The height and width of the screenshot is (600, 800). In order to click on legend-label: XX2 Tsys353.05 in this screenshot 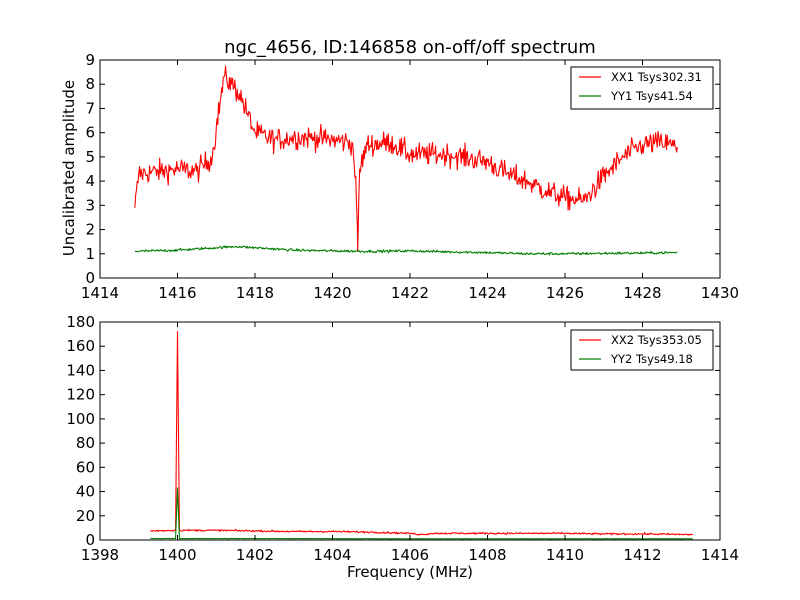, I will do `click(656, 340)`.